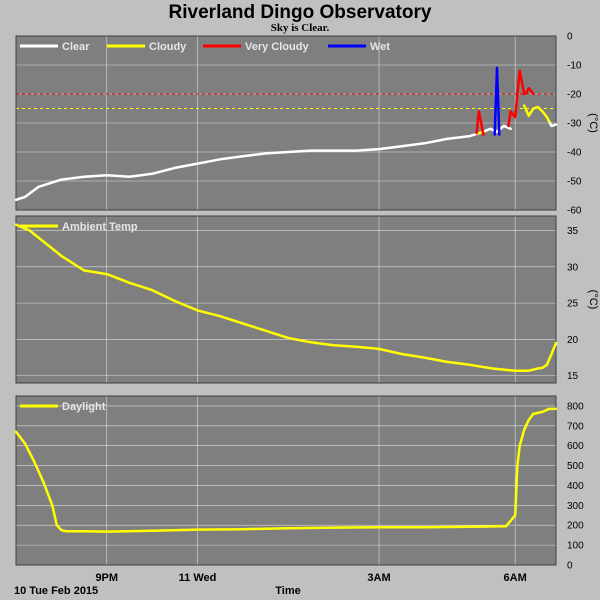 This screenshot has width=600, height=600. I want to click on y-tick-label: -30, so click(574, 124).